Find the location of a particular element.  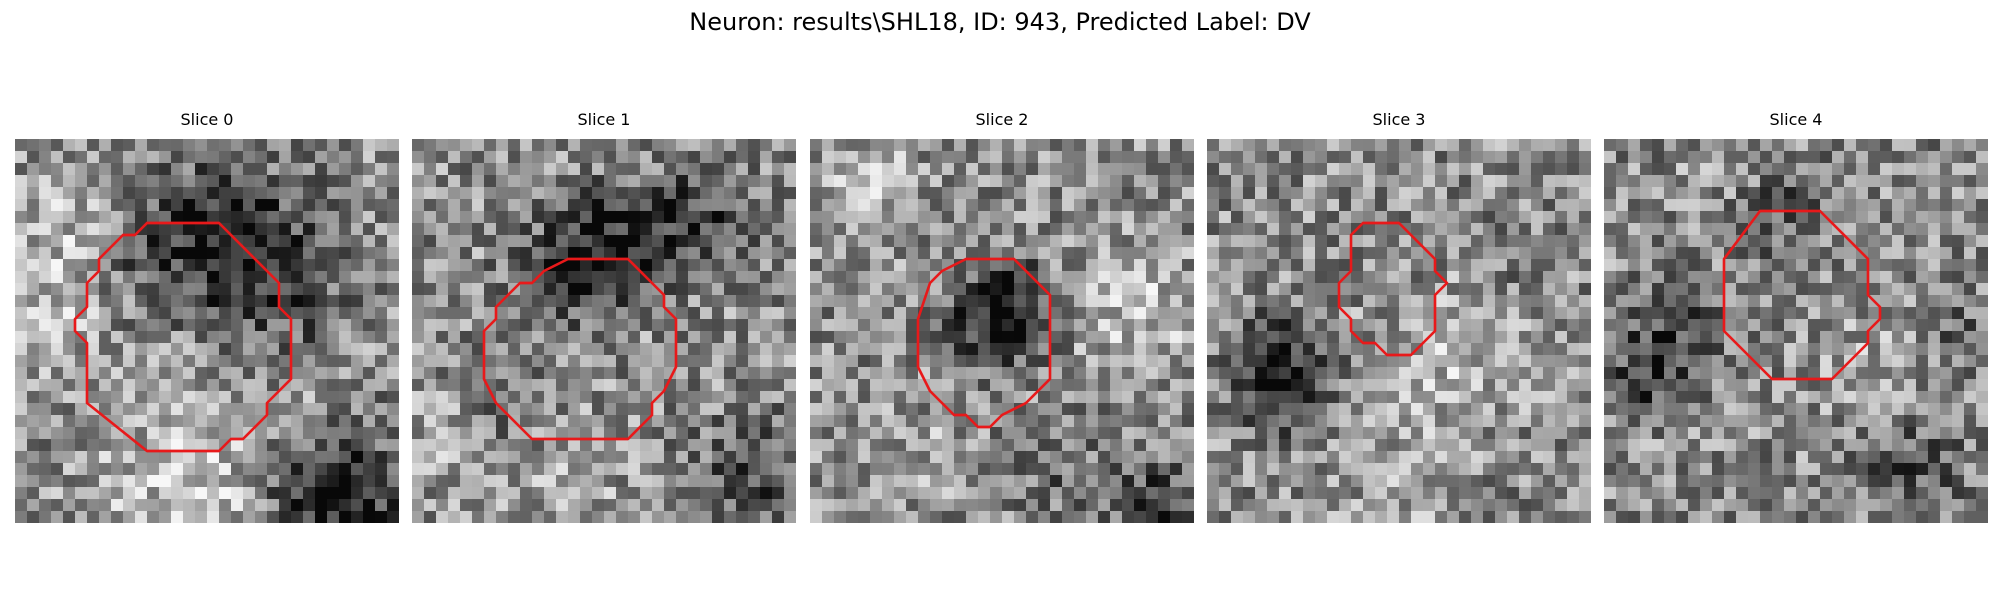

slice-panel-0: Slice 0 is located at coordinates (207, 316).